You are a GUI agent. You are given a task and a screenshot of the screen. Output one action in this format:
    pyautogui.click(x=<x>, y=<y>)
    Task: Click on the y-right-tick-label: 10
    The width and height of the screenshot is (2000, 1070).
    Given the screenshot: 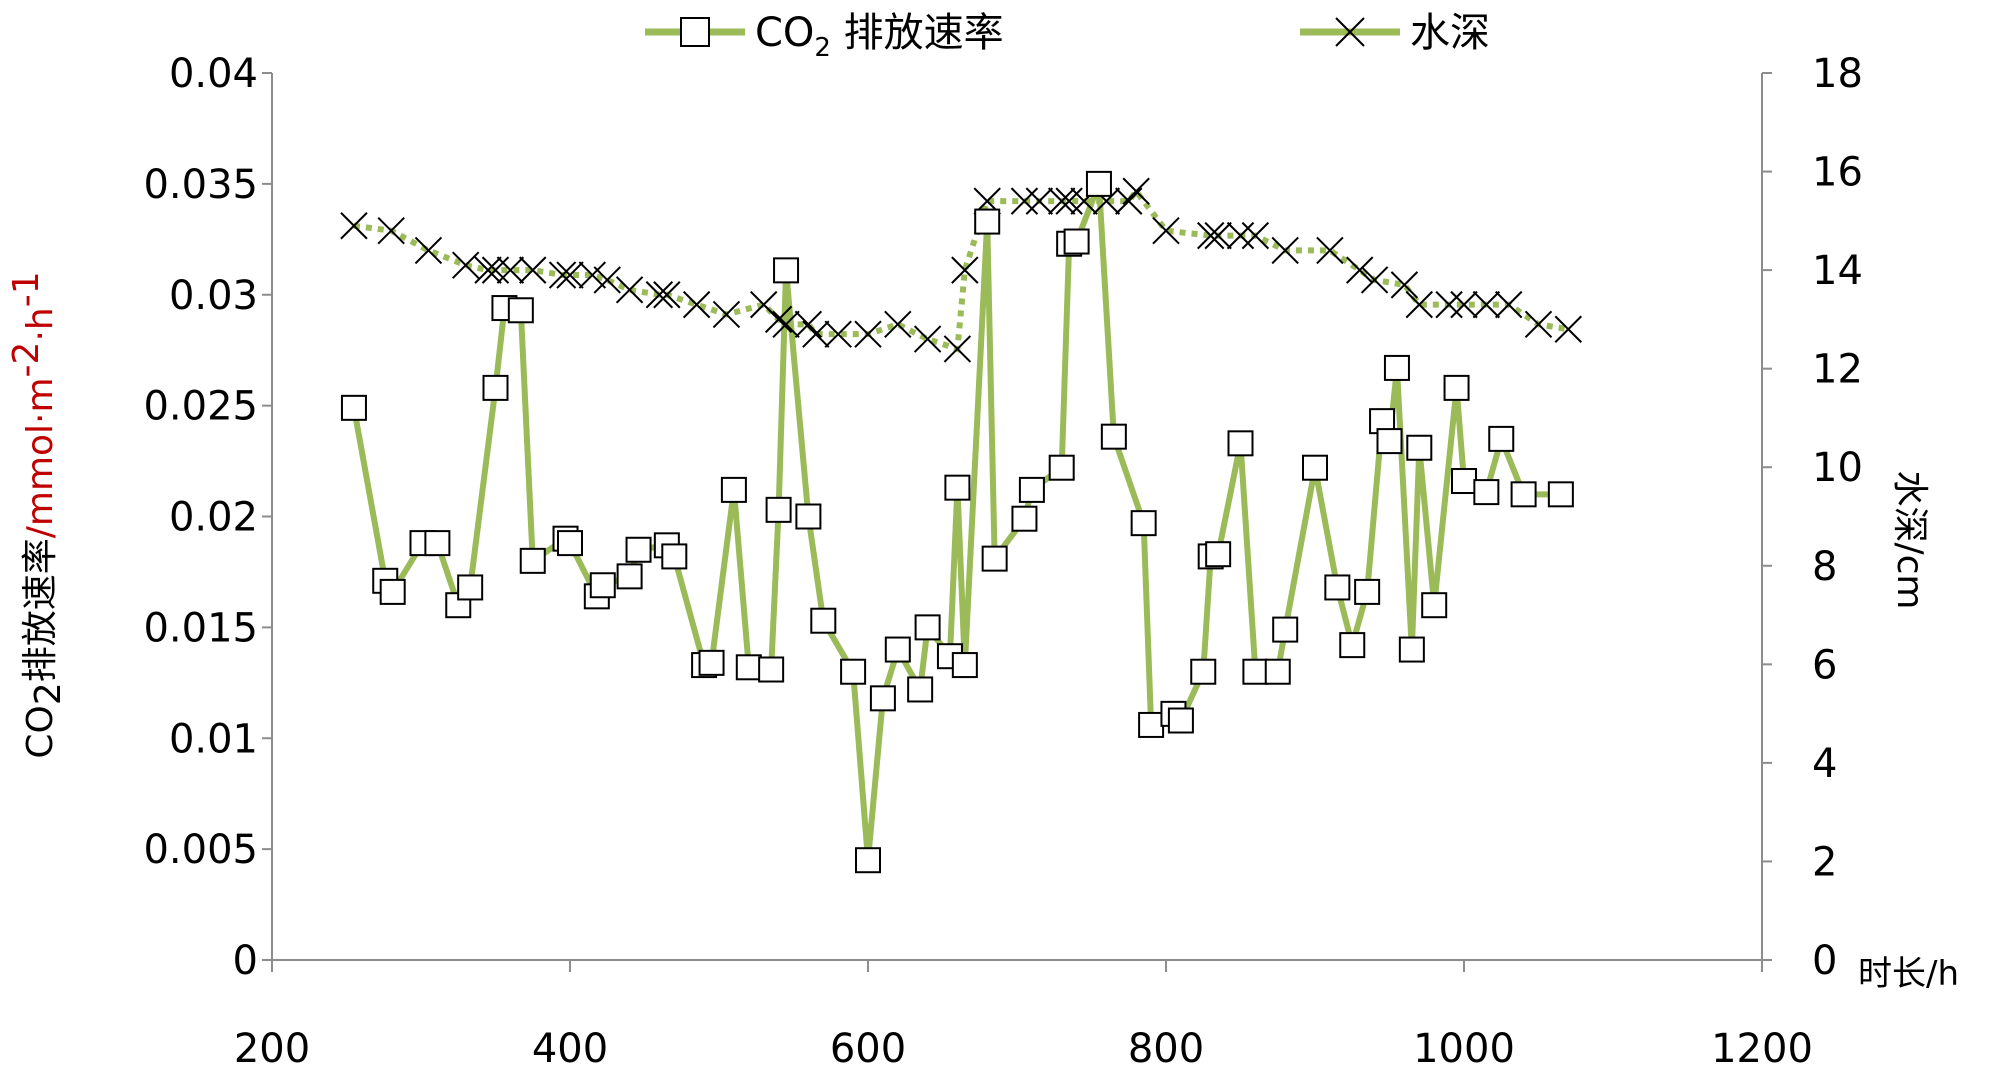 What is the action you would take?
    pyautogui.click(x=1837, y=468)
    